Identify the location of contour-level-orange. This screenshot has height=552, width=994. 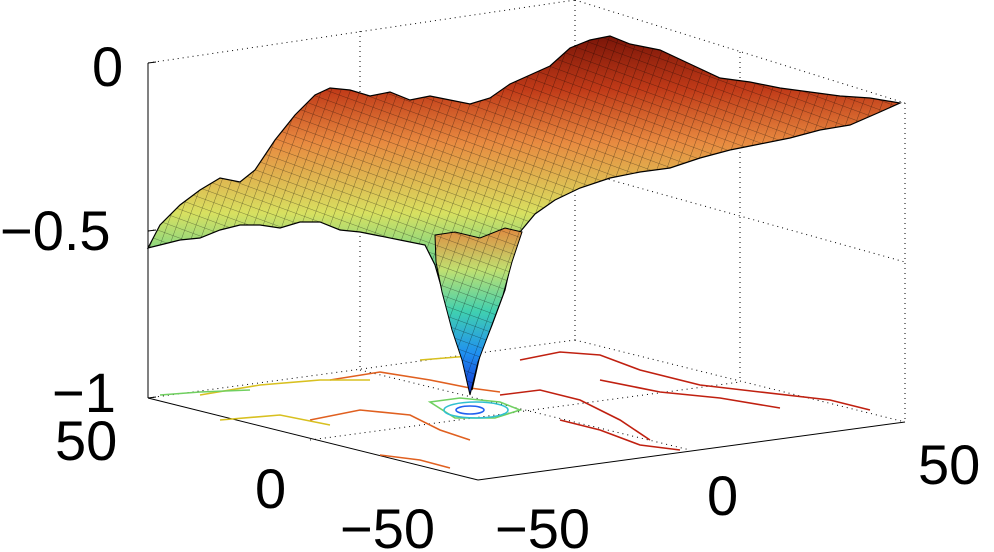
(405, 420).